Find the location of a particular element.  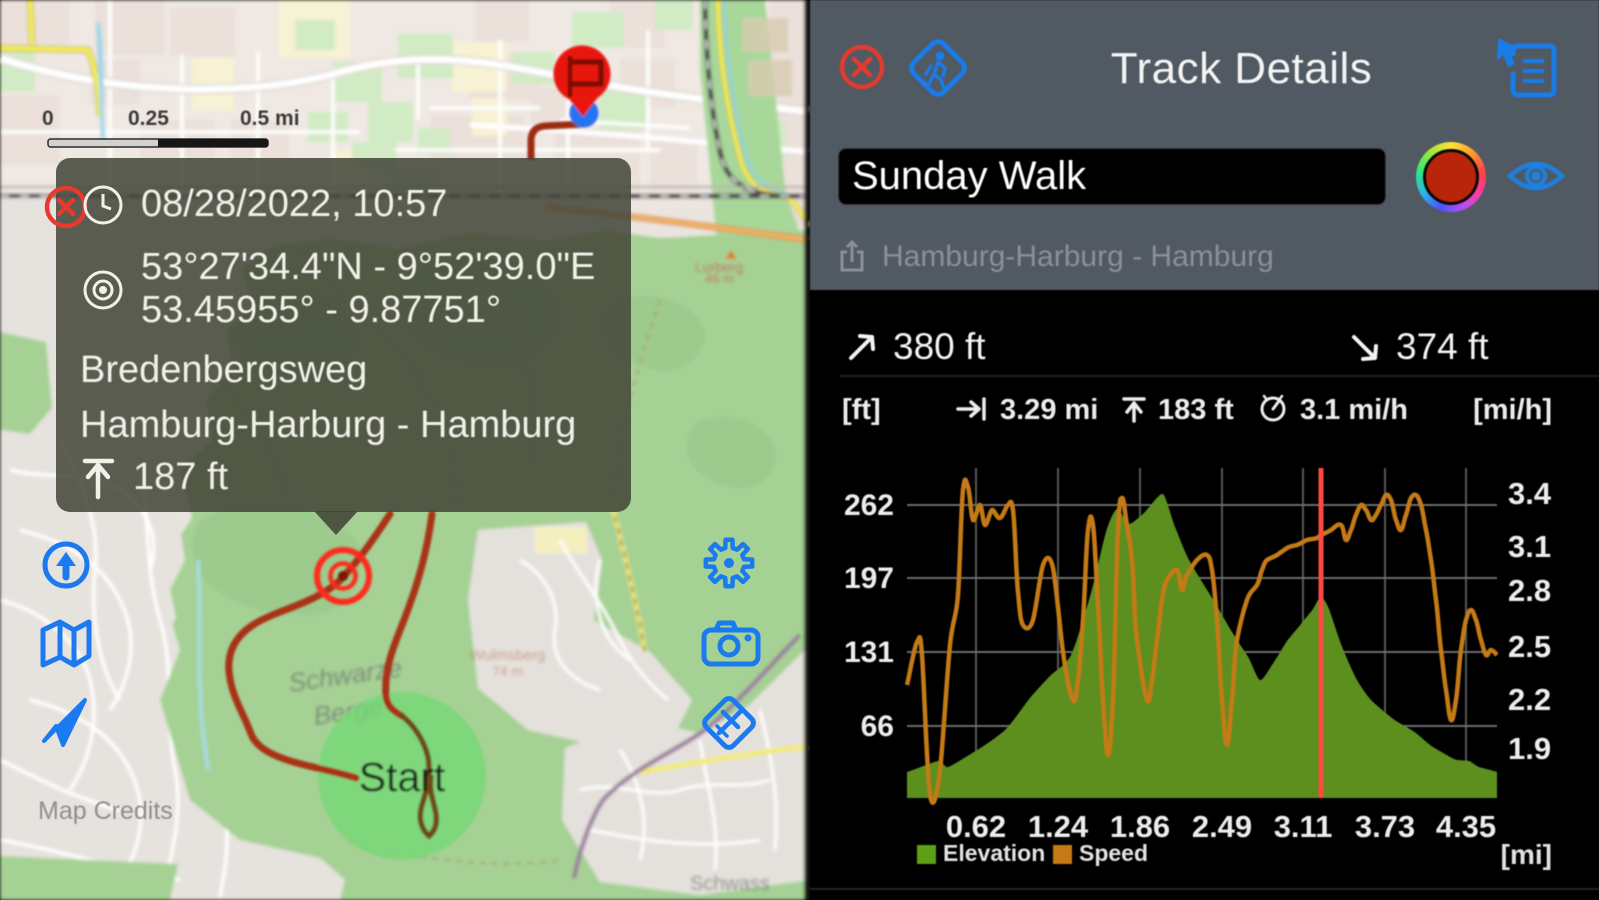

svg-text: Elevation is located at coordinates (994, 853).